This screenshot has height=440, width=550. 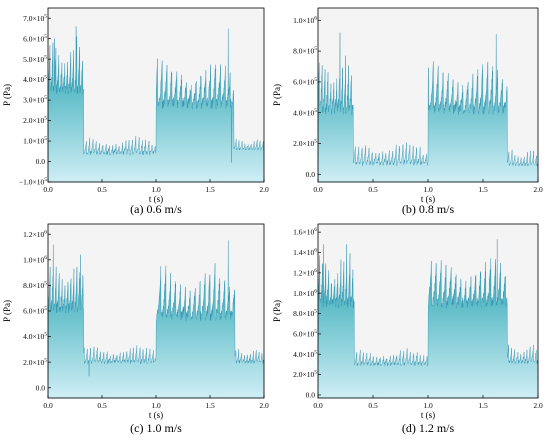 What do you see at coordinates (428, 107) in the screenshot?
I see `series-area-b` at bounding box center [428, 107].